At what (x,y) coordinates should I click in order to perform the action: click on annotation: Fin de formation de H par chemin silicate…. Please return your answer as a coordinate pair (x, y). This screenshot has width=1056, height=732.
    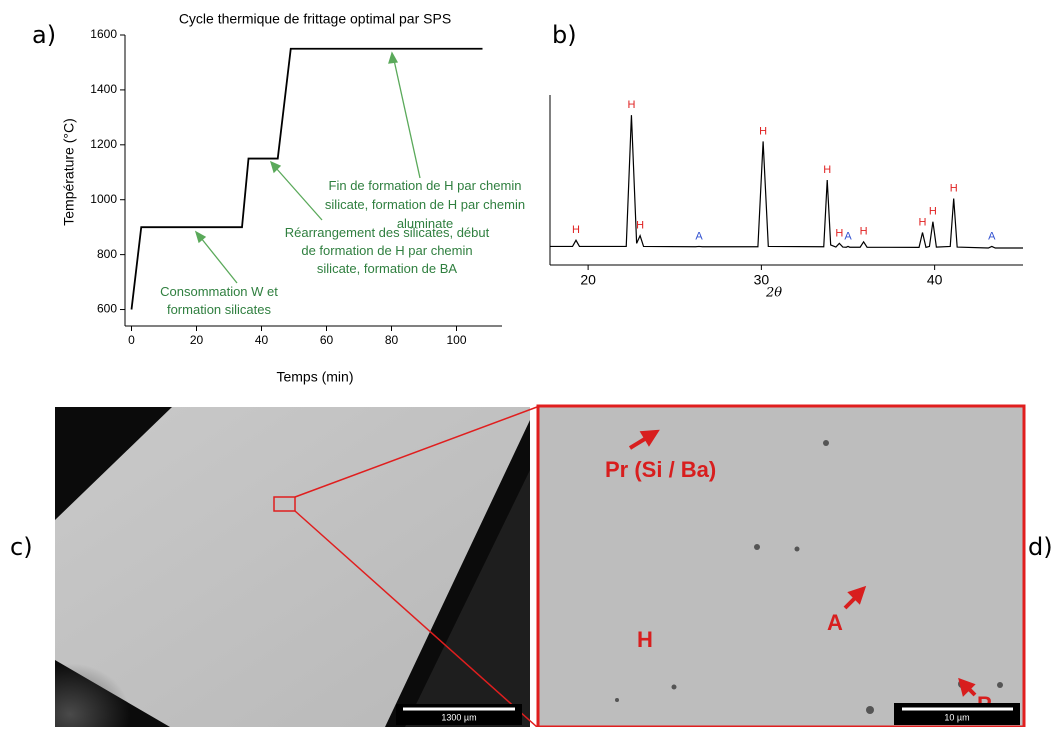
    Looking at the image, I should click on (425, 204).